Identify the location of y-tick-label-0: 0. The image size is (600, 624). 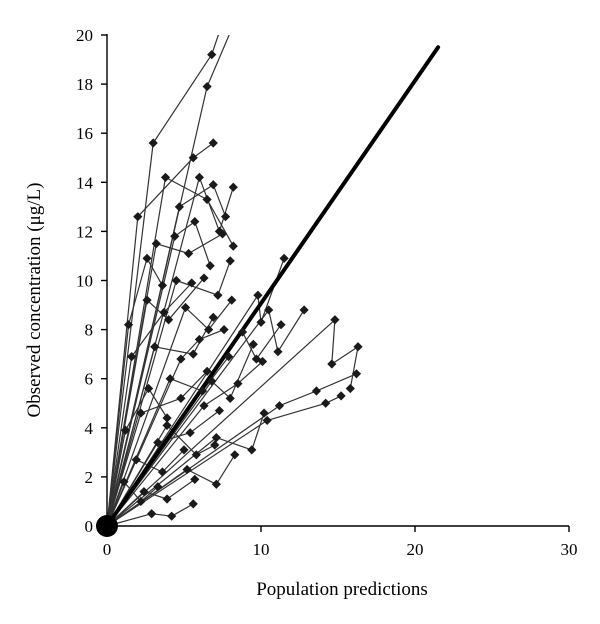
(89, 526).